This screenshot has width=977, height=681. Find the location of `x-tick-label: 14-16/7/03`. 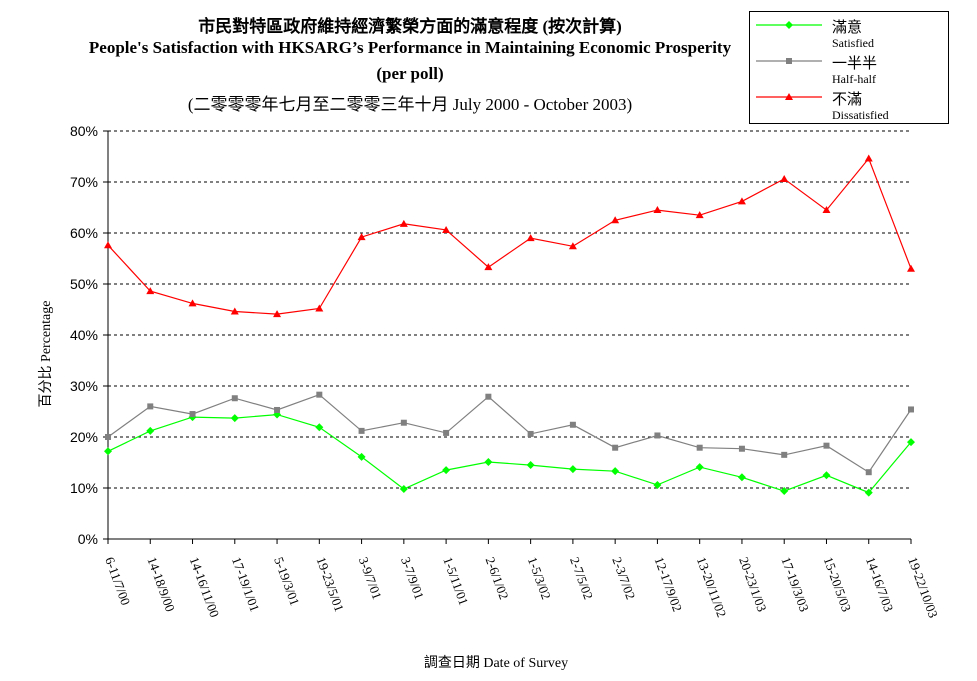

x-tick-label: 14-16/7/03 is located at coordinates (880, 584).